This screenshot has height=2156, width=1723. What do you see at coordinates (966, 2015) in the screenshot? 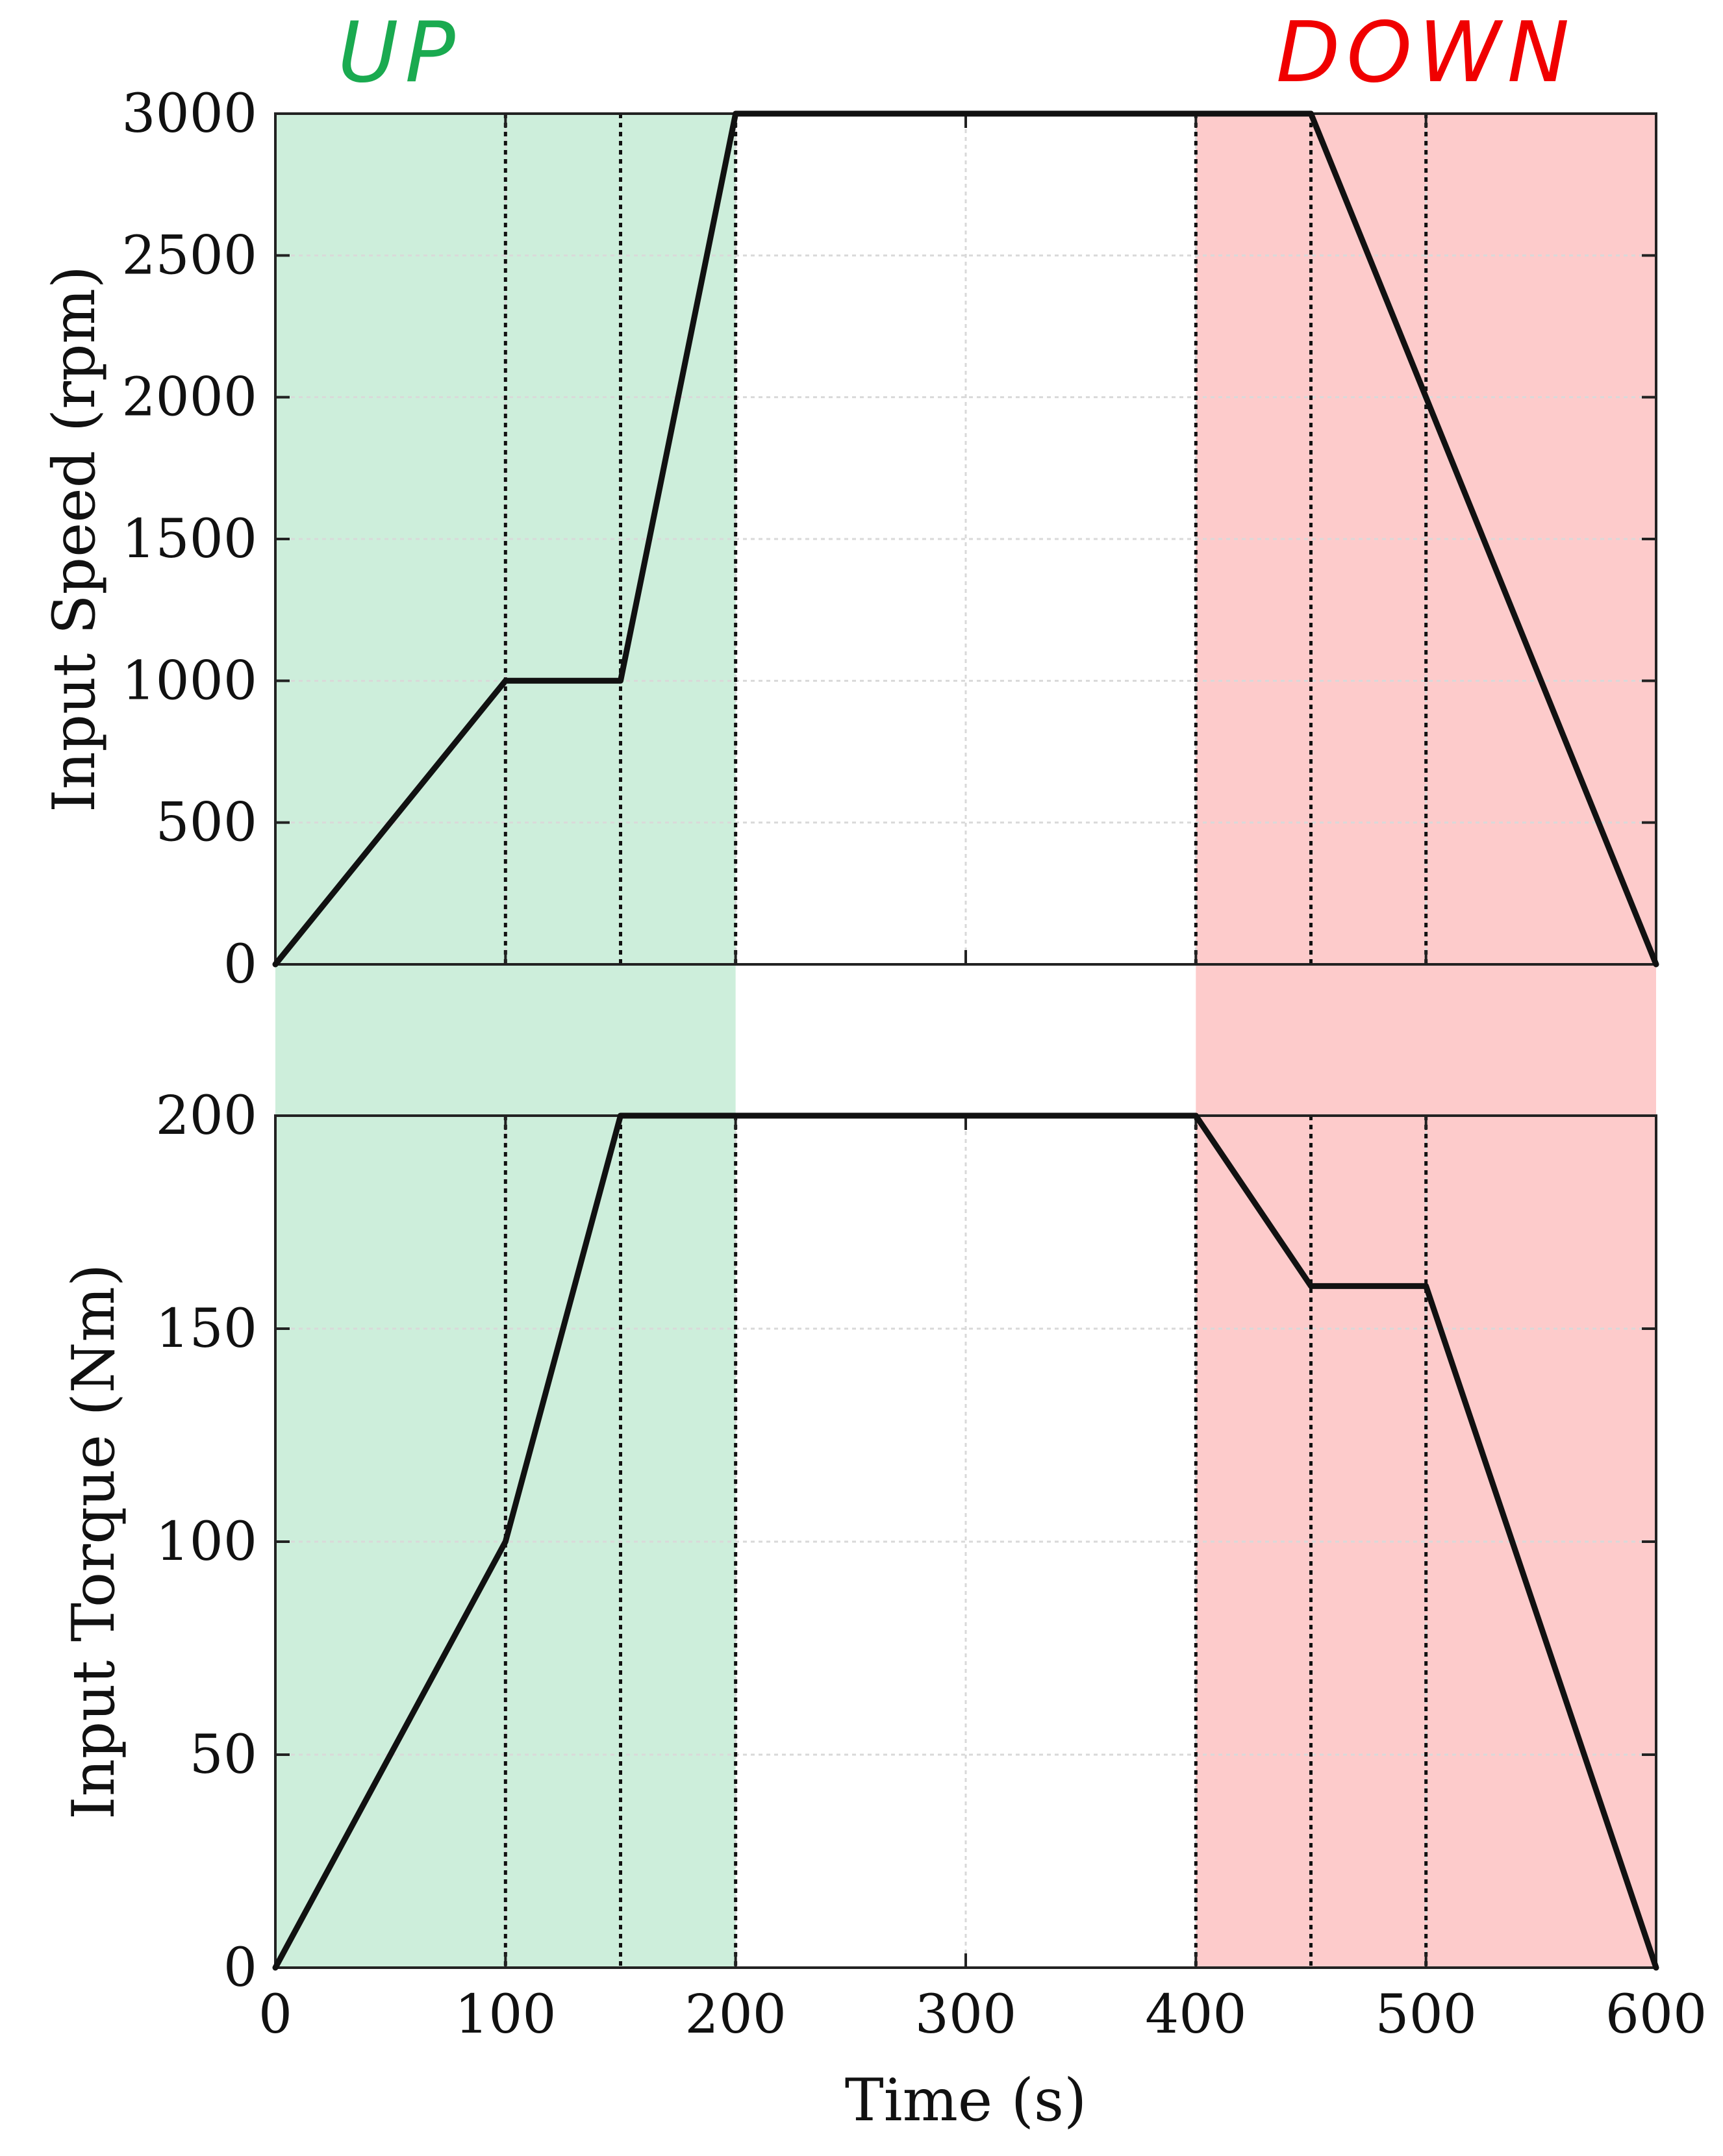
I see `x-tick-label: 300` at bounding box center [966, 2015].